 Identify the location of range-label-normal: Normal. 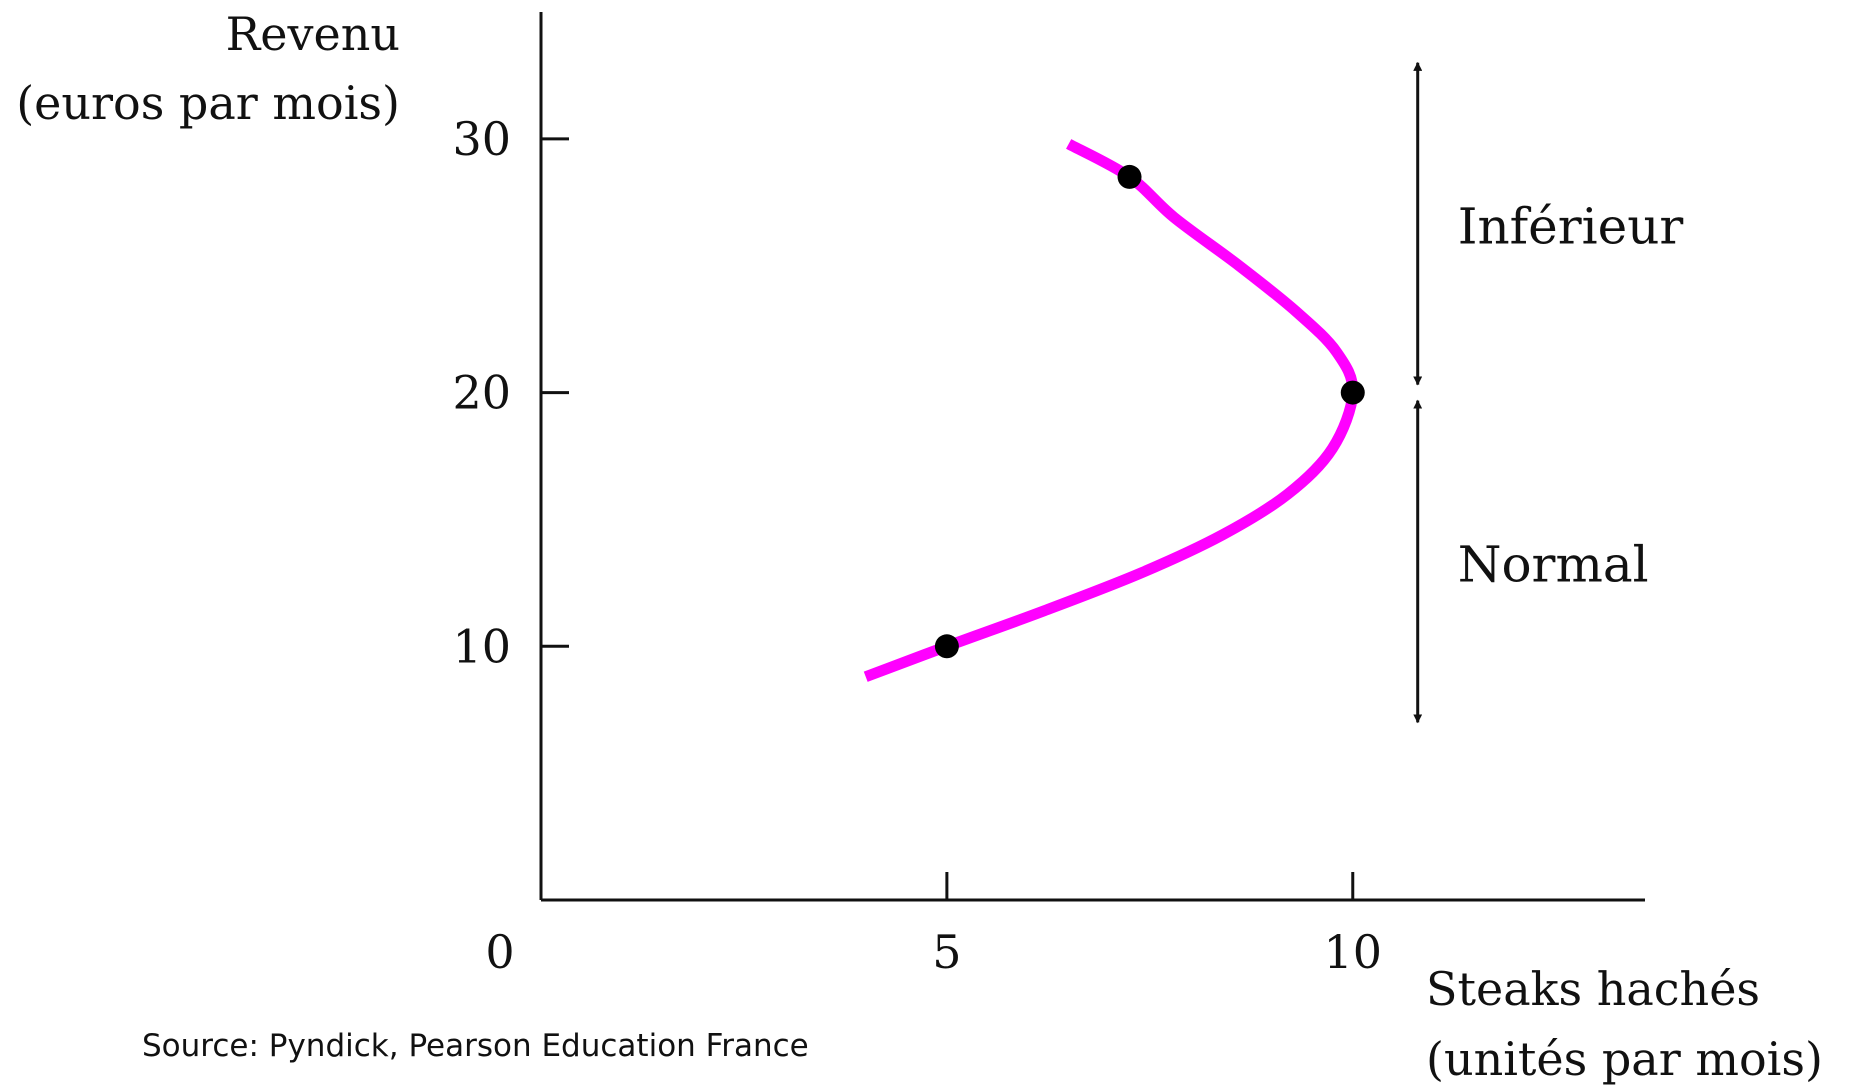
(1553, 564).